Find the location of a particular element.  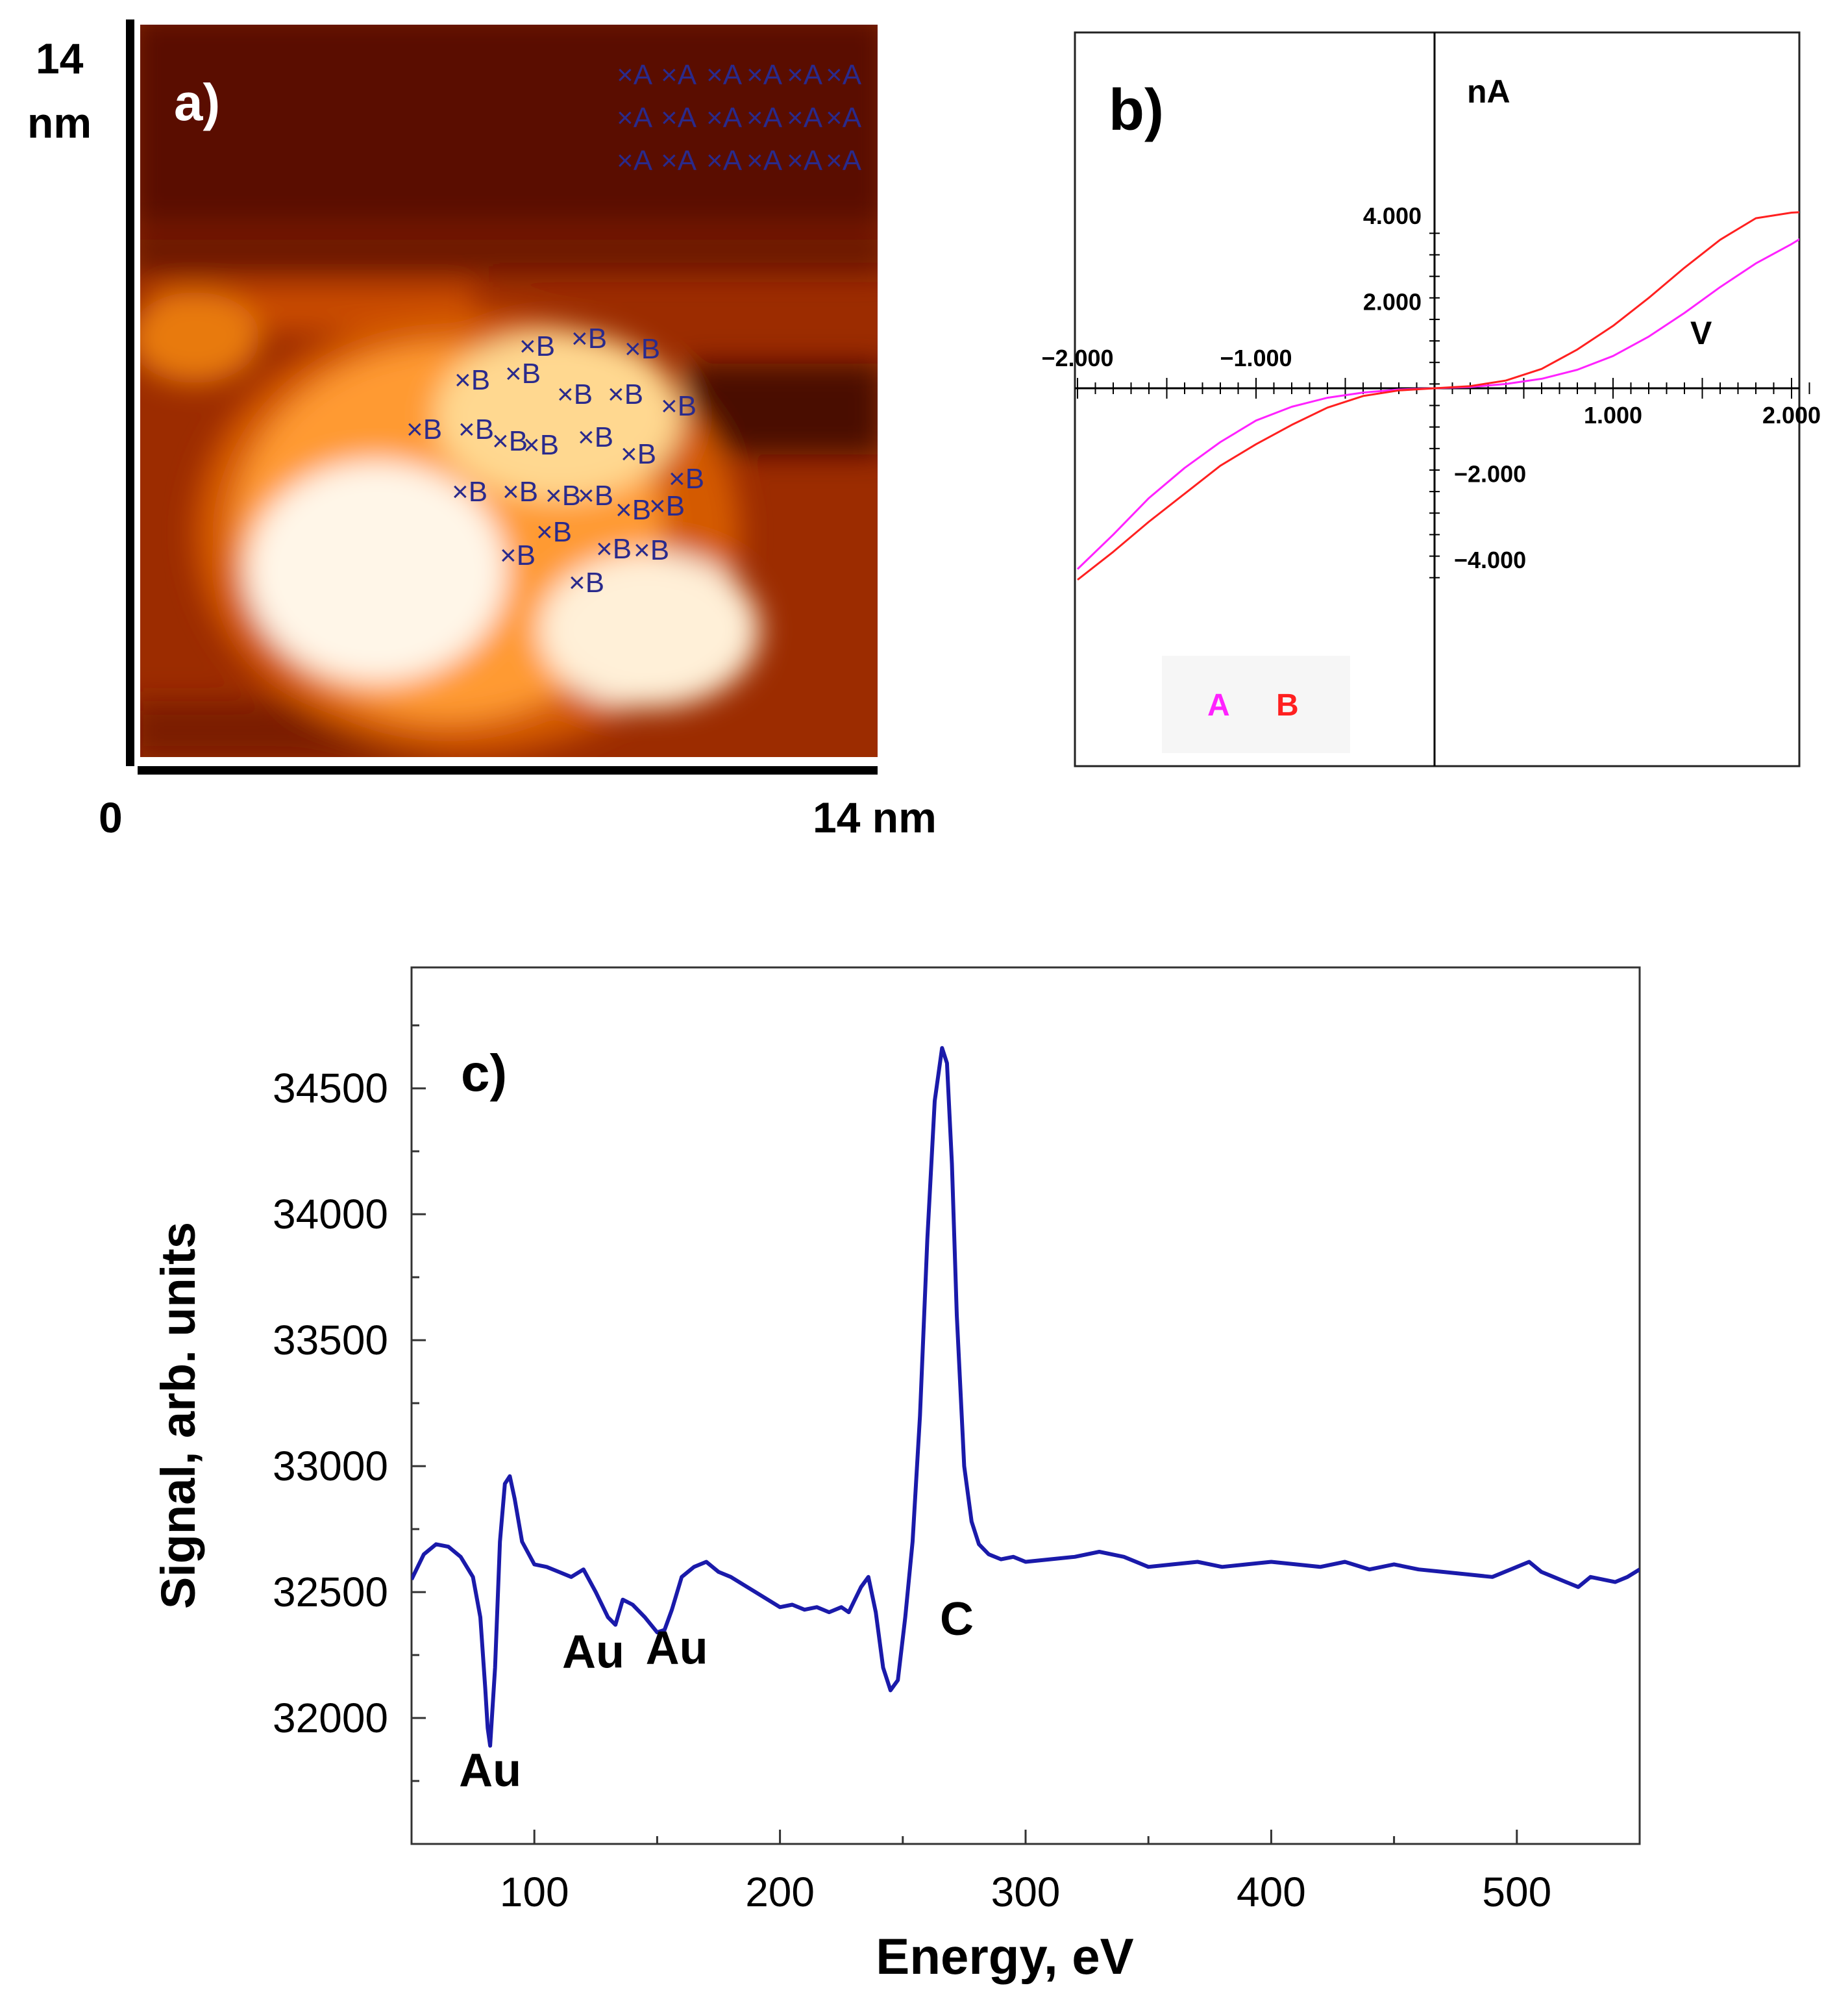

x-tick-label: 100 is located at coordinates (534, 1892).